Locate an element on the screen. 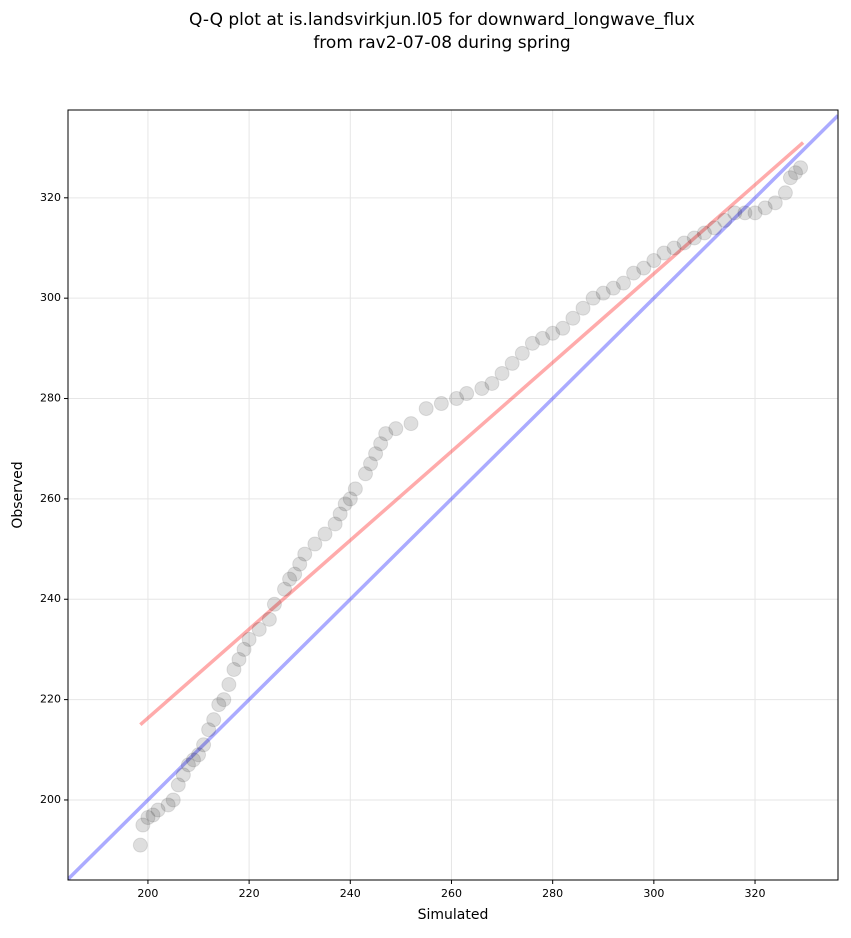 This screenshot has height=938, width=851. x-tick-label: 240 is located at coordinates (350, 893).